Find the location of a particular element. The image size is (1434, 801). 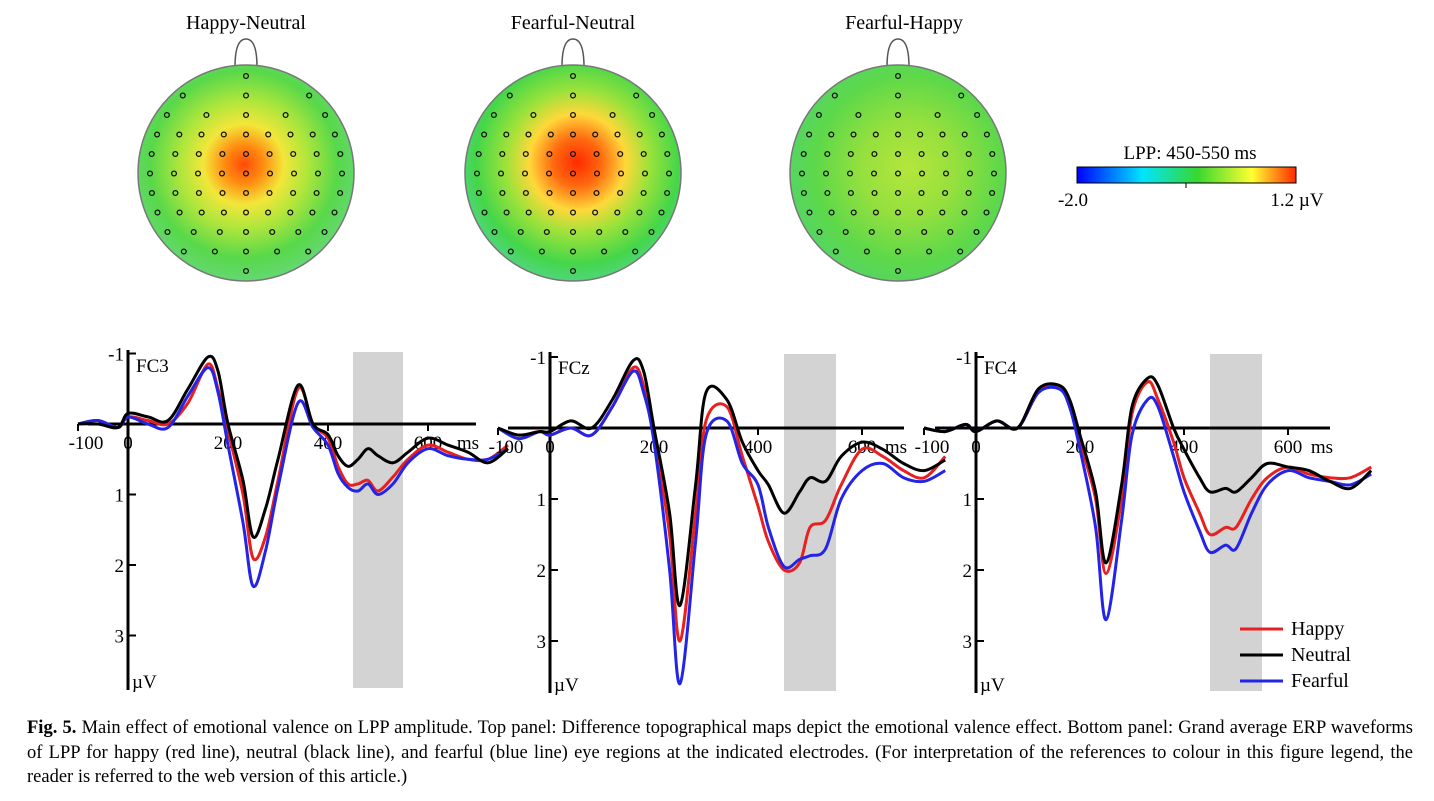

waveform-fearful is located at coordinates (293, 477).